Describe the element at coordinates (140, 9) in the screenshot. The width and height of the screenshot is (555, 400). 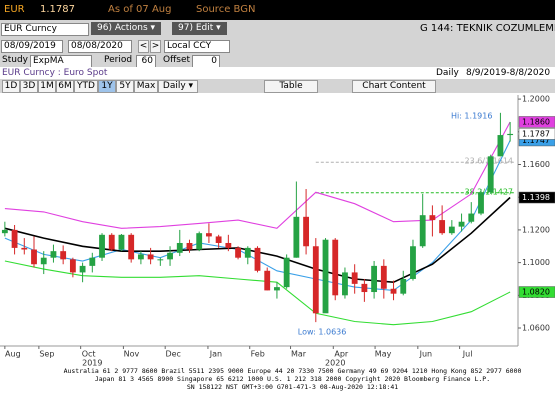
I see `as-of: As of 07 Aug` at that location.